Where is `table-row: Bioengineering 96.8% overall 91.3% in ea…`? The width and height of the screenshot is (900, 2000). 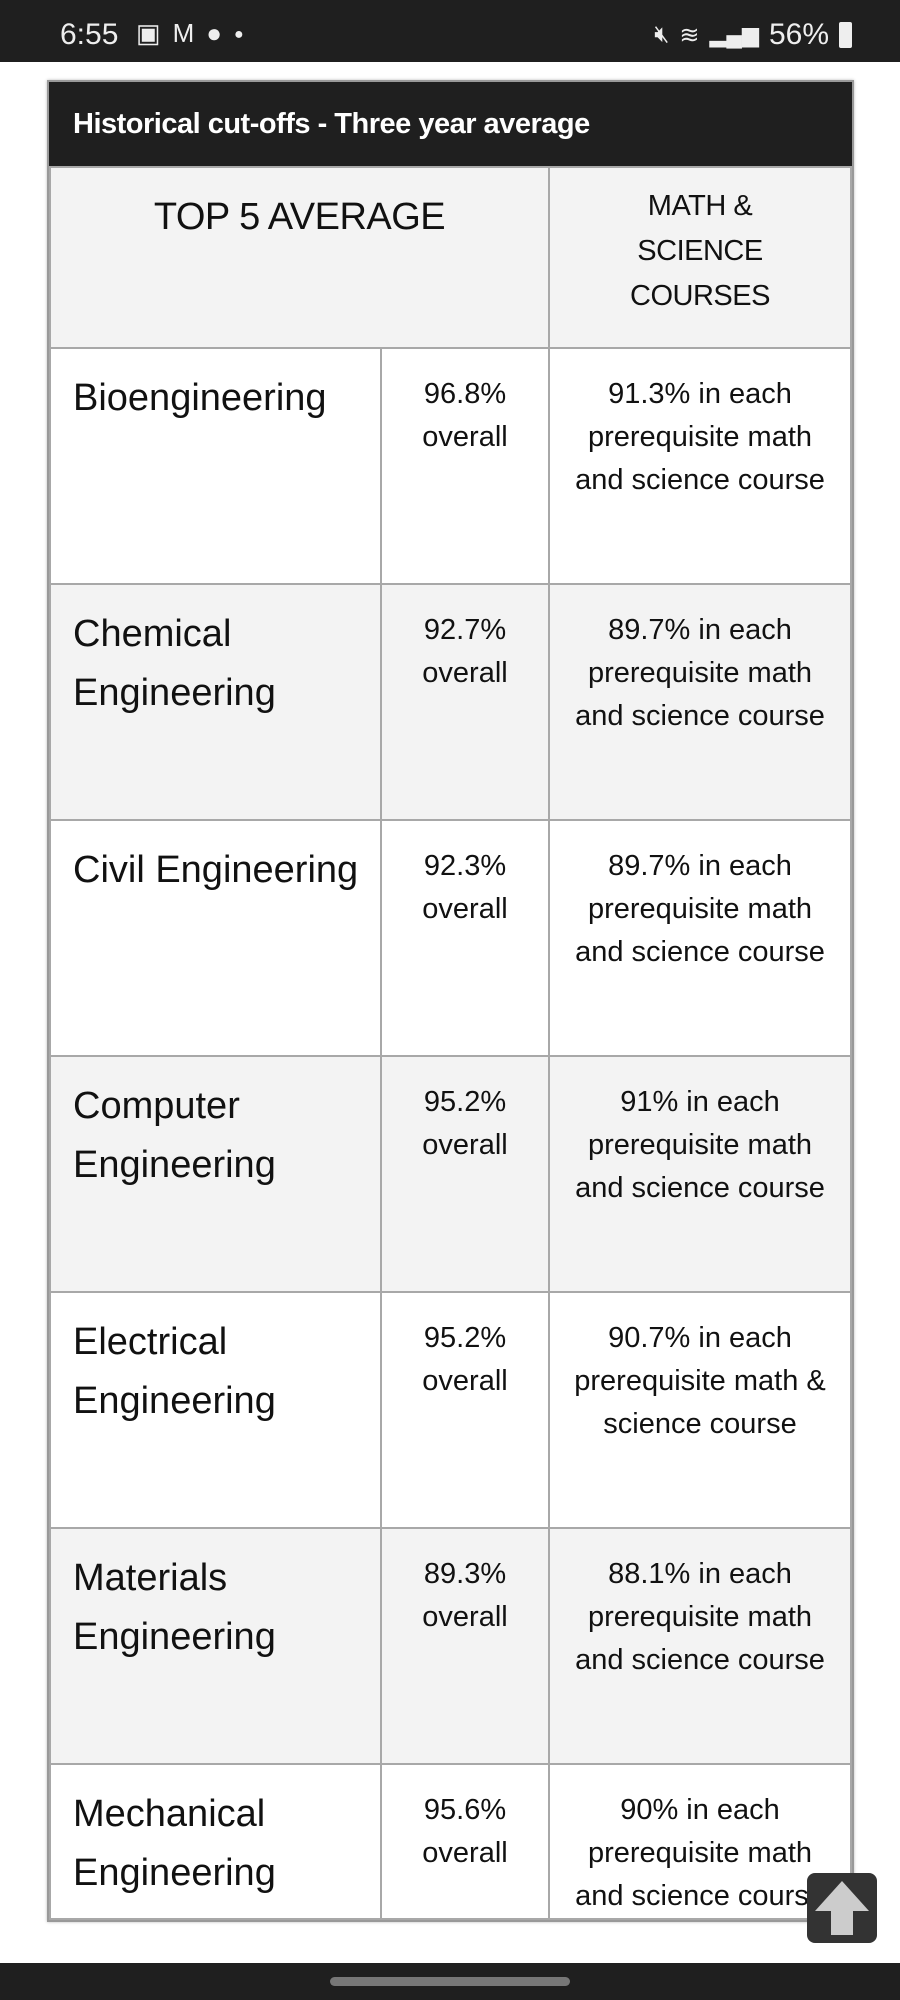
table-row: Bioengineering 96.8% overall 91.3% in ea… is located at coordinates (450, 466).